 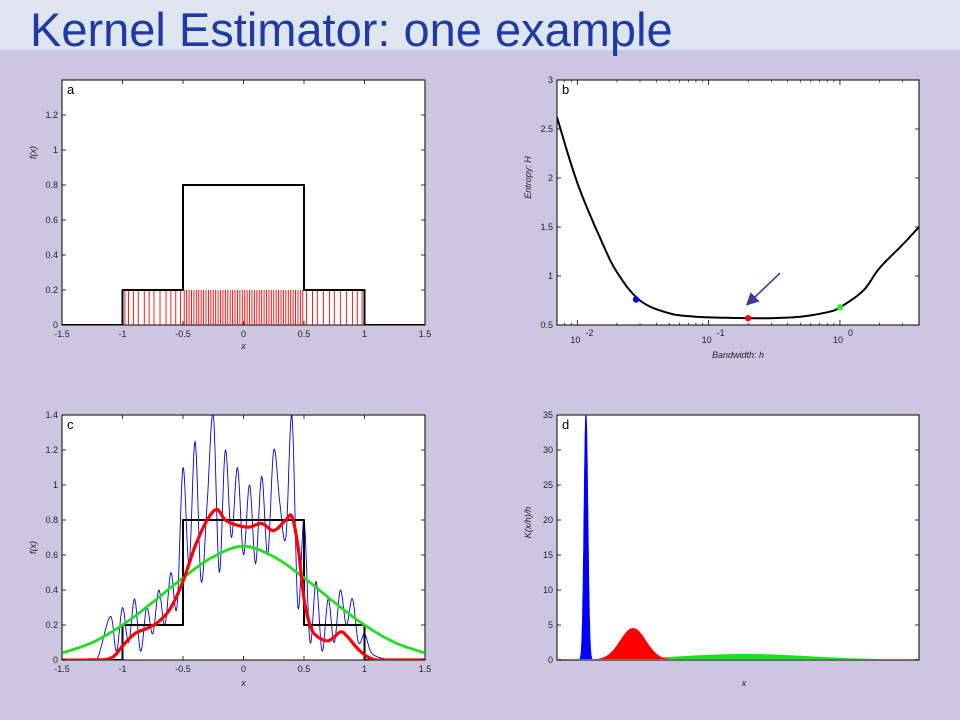 What do you see at coordinates (550, 80) in the screenshot?
I see `y-tick-label-b: 3` at bounding box center [550, 80].